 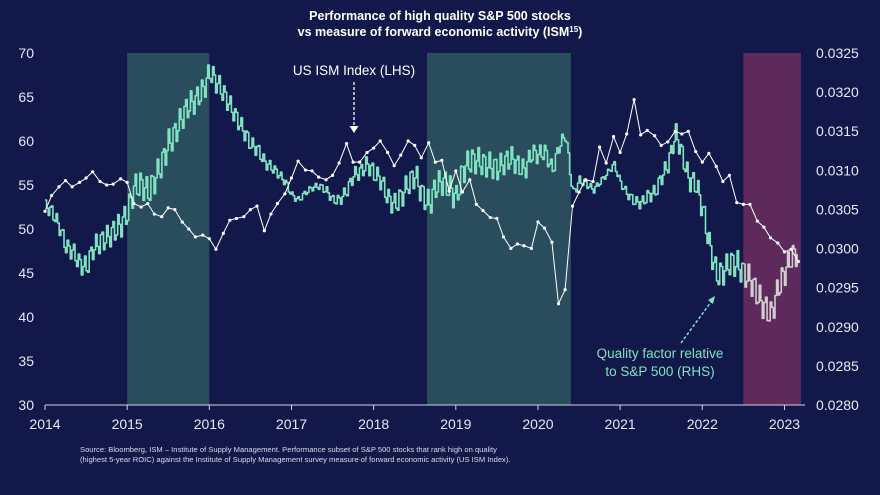 What do you see at coordinates (784, 424) in the screenshot?
I see `x-tick-label: 2023` at bounding box center [784, 424].